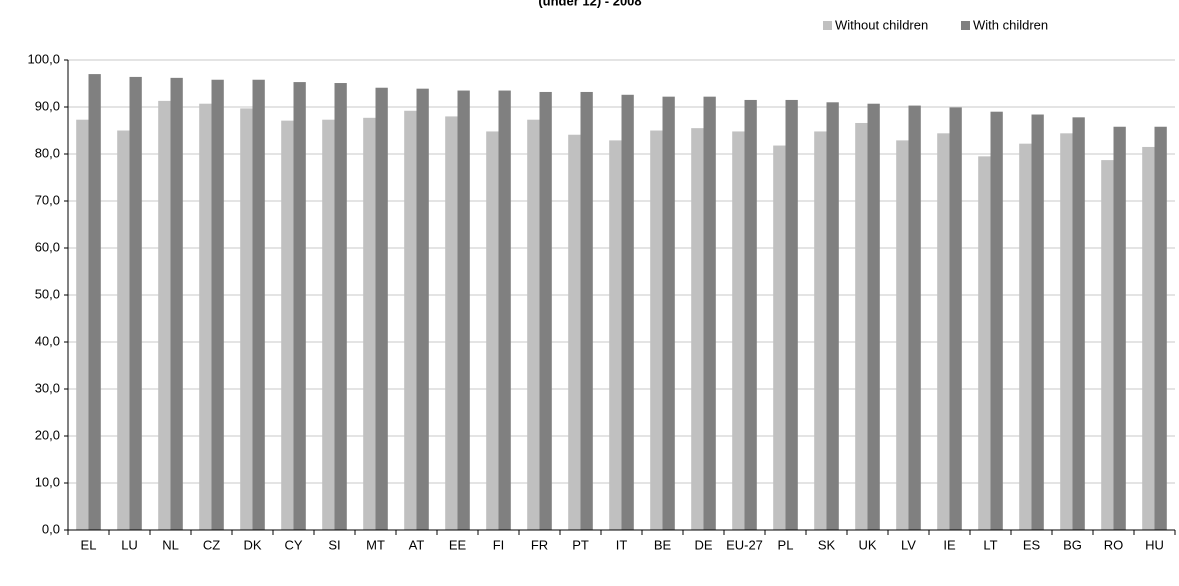  I want to click on y-tick-label: 60,0, so click(47, 246).